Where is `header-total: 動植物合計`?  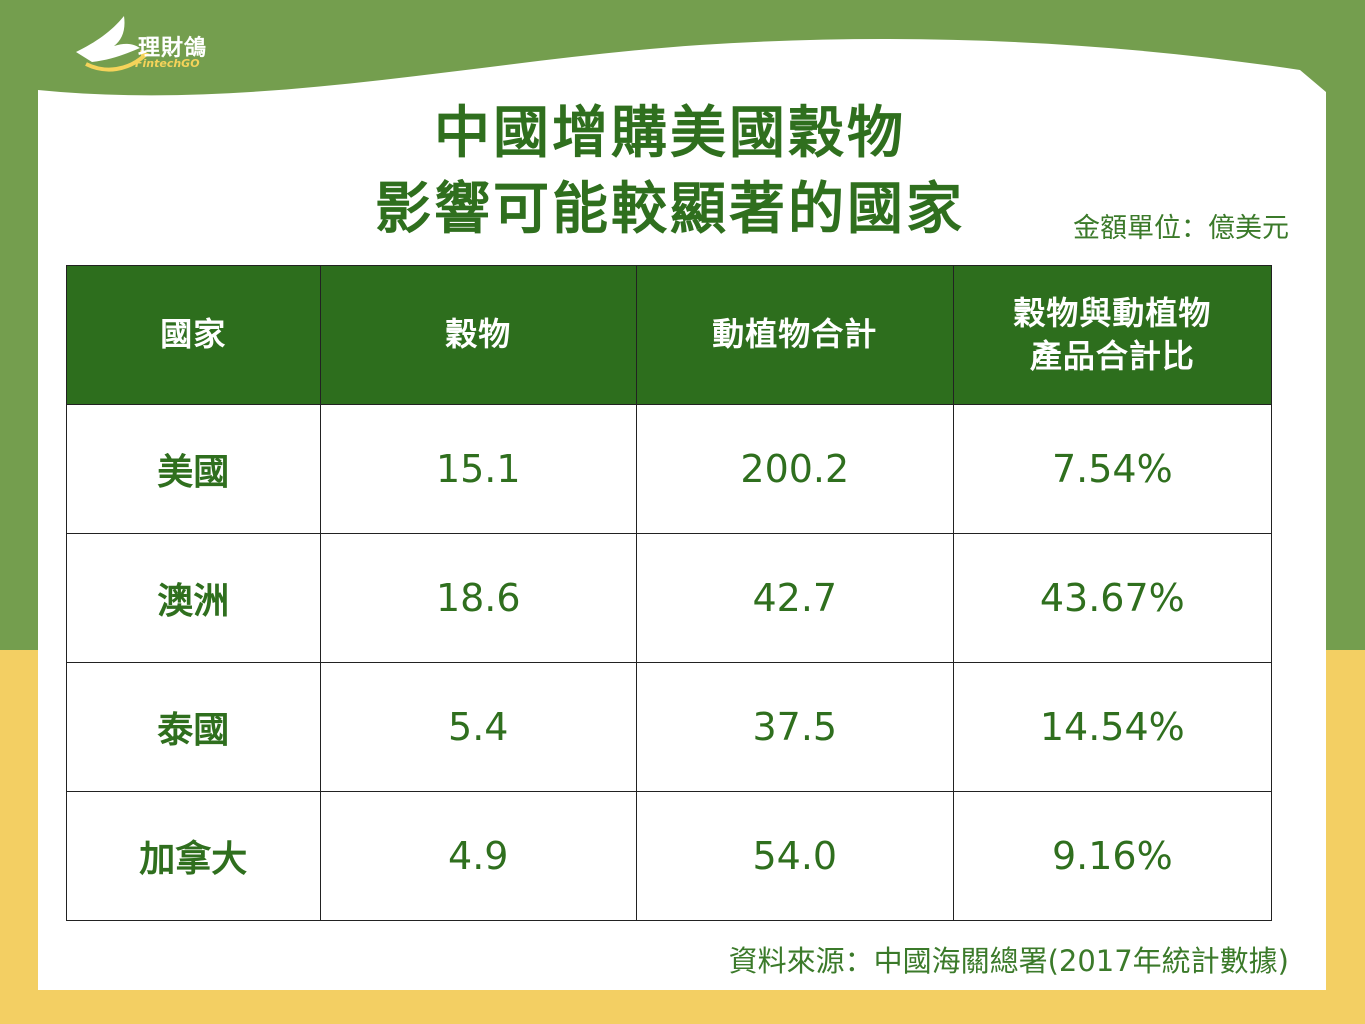 header-total: 動植物合計 is located at coordinates (794, 335).